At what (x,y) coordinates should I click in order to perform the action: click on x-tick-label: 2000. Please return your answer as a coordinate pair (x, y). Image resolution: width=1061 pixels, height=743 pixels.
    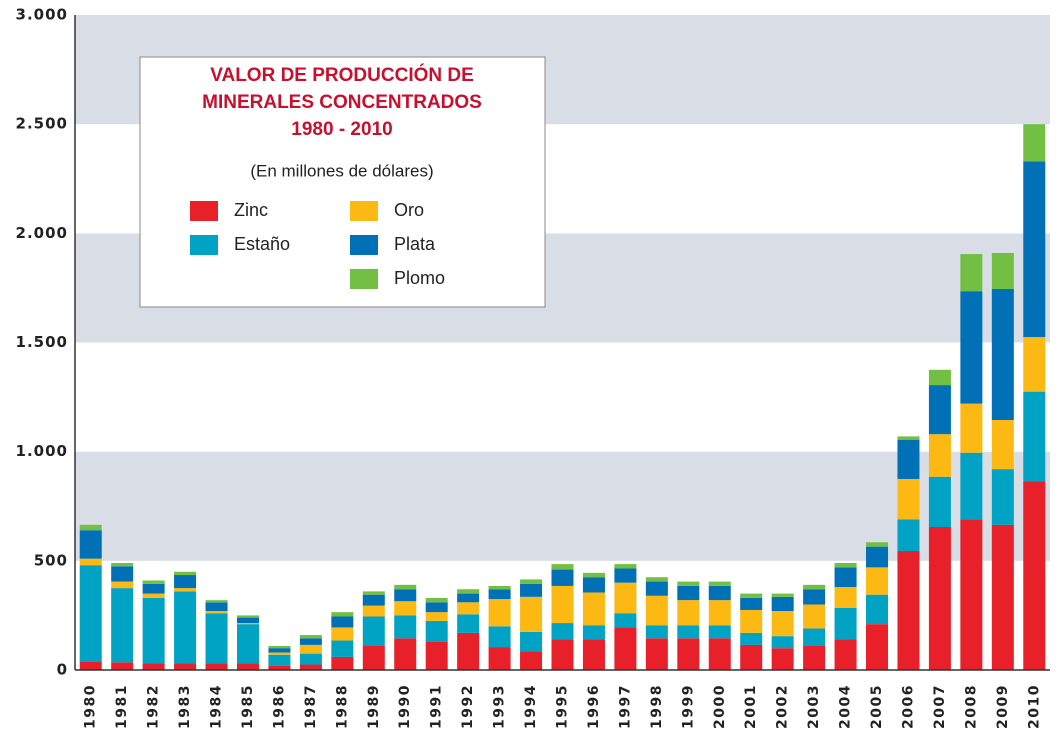
    Looking at the image, I should click on (720, 706).